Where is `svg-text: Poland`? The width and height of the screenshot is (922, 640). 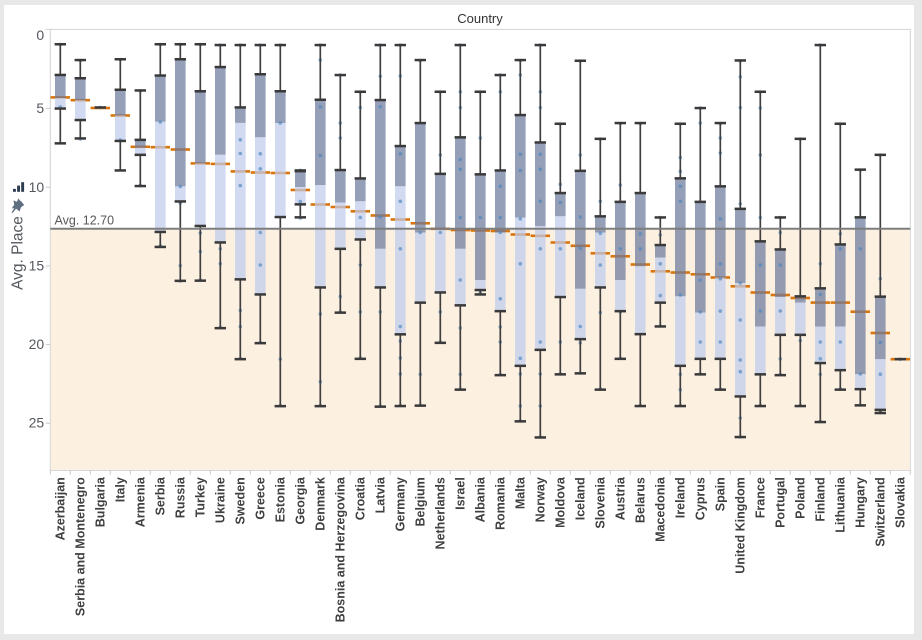
svg-text: Poland is located at coordinates (801, 498).